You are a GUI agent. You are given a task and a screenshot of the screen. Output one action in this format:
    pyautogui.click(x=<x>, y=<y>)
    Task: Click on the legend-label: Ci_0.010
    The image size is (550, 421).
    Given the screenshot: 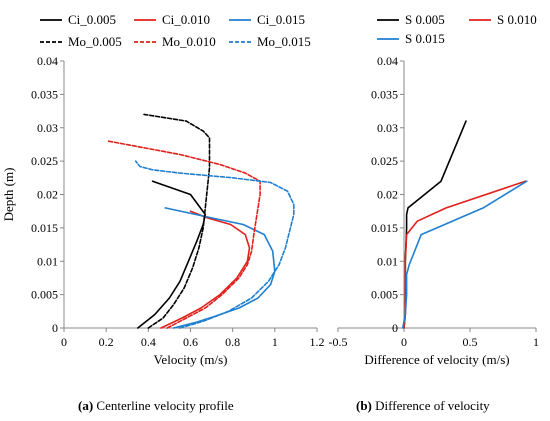 What is the action you would take?
    pyautogui.click(x=186, y=19)
    